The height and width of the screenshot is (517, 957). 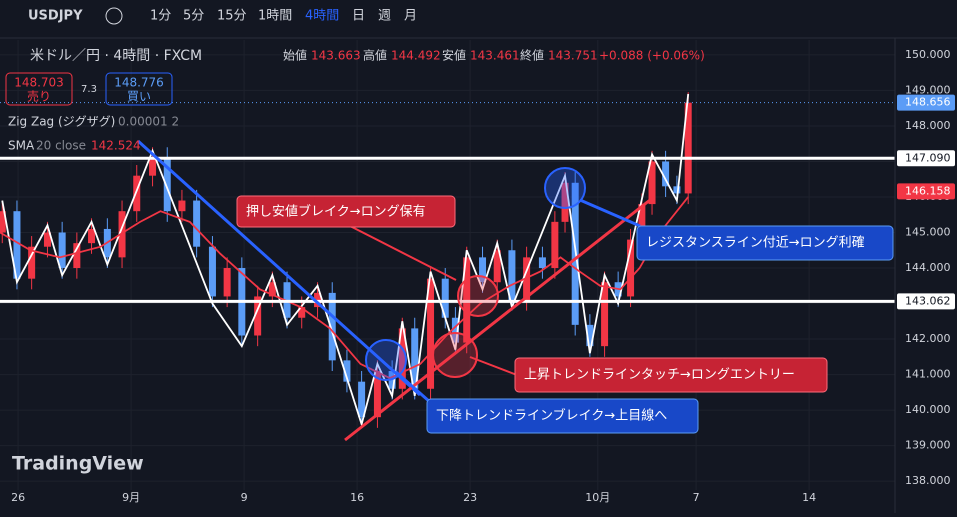 I want to click on legend-label: 安値, so click(x=454, y=55).